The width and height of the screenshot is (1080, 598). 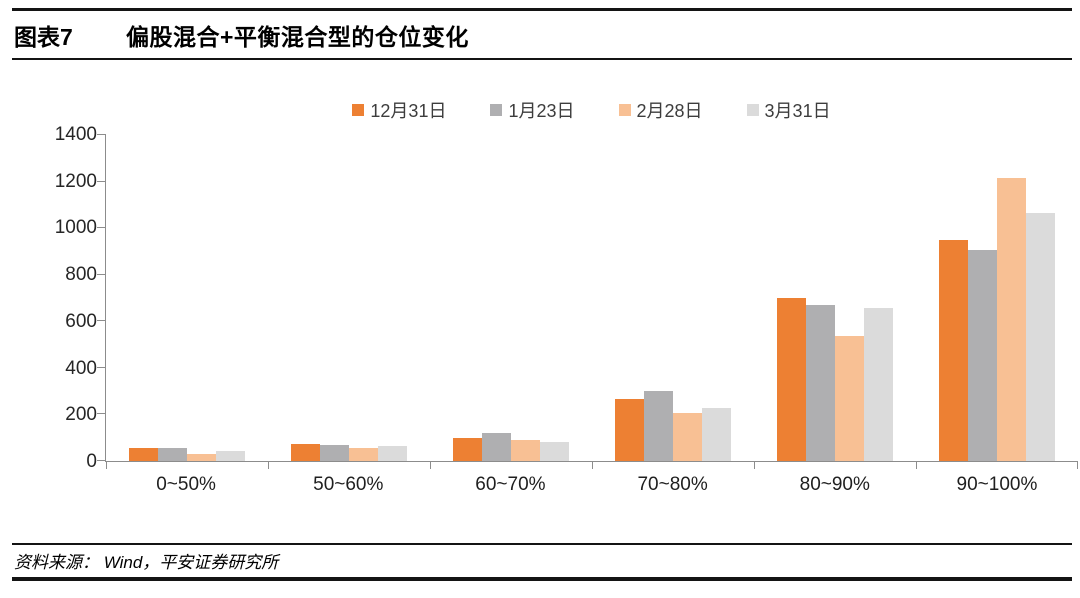 I want to click on bar-2月28日-80~90%, so click(x=849, y=398).